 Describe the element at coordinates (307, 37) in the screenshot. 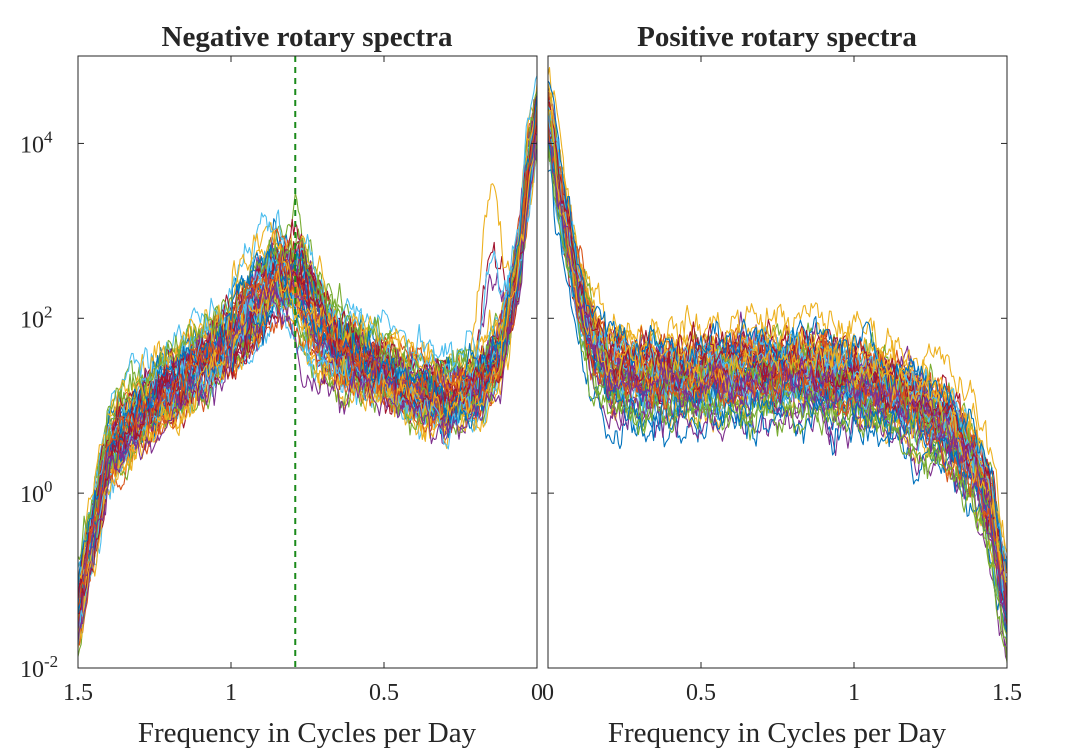

I see `left-panel-title: Negative rotary spectra` at that location.